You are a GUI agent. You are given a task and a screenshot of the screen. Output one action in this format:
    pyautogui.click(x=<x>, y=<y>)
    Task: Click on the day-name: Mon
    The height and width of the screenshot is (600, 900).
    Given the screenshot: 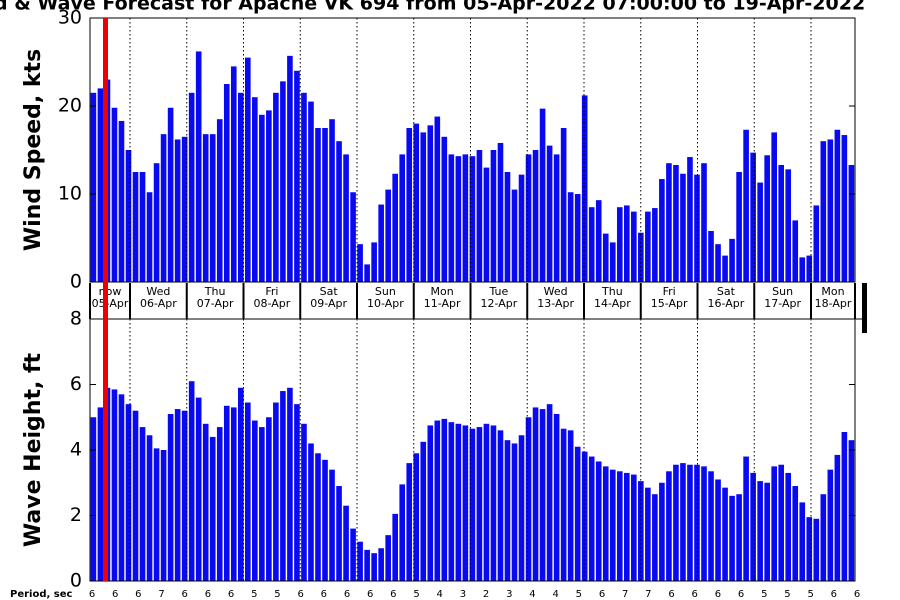 What is the action you would take?
    pyautogui.click(x=832, y=291)
    